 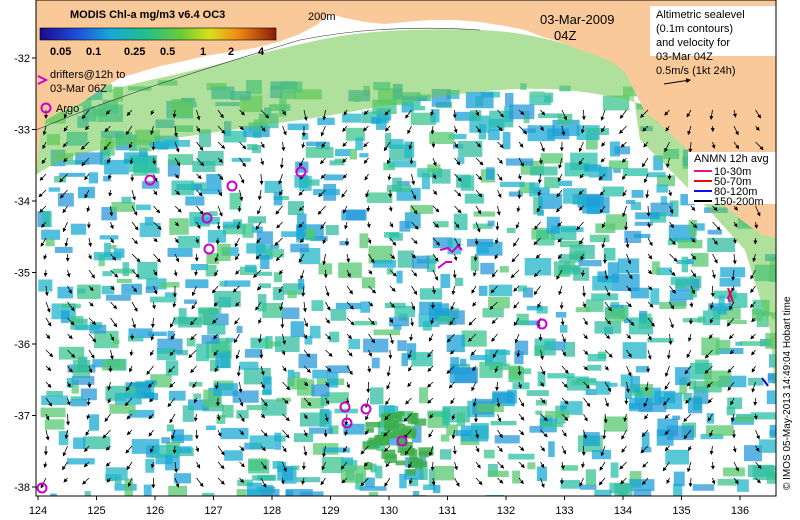 I want to click on y-tick-label: -37, so click(x=22, y=417).